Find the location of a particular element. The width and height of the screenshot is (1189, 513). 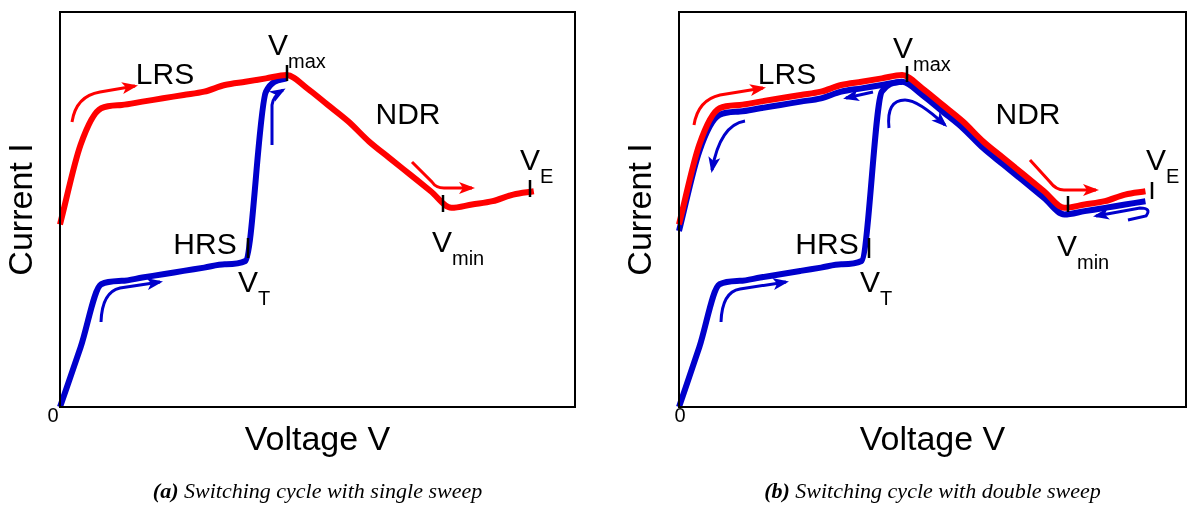

annotation: 0 is located at coordinates (680, 415).